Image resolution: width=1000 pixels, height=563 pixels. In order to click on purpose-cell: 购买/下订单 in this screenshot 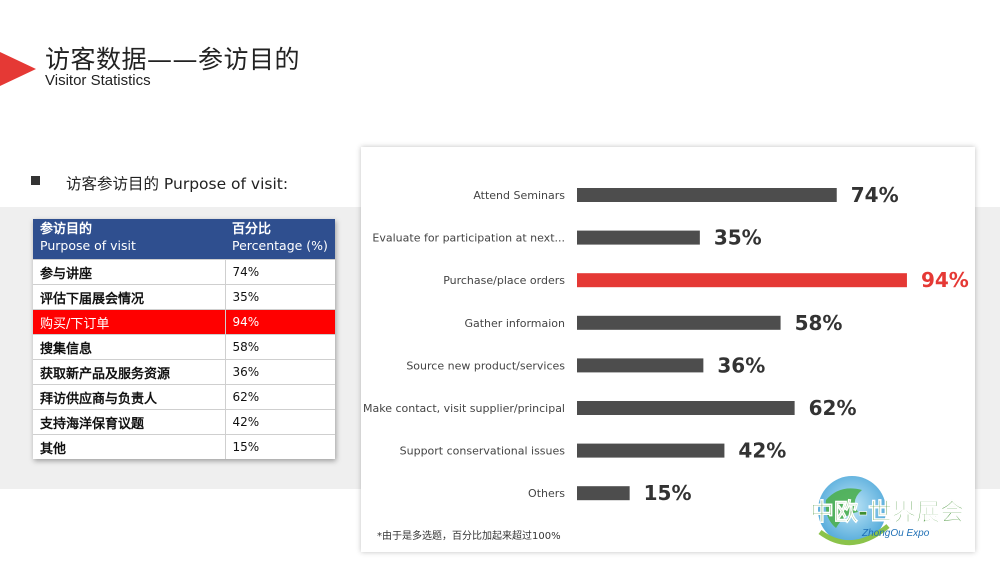, I will do `click(129, 322)`.